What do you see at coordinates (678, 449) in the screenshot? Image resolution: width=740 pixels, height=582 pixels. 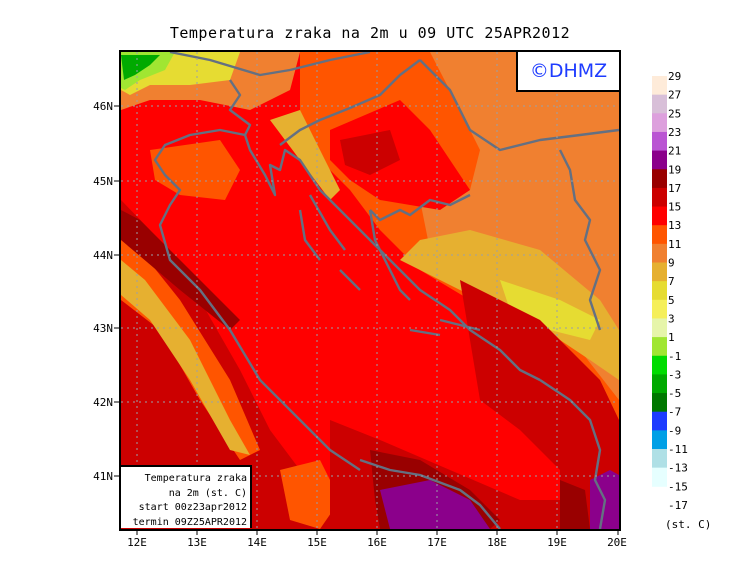 I see `legend-label: -11` at bounding box center [678, 449].